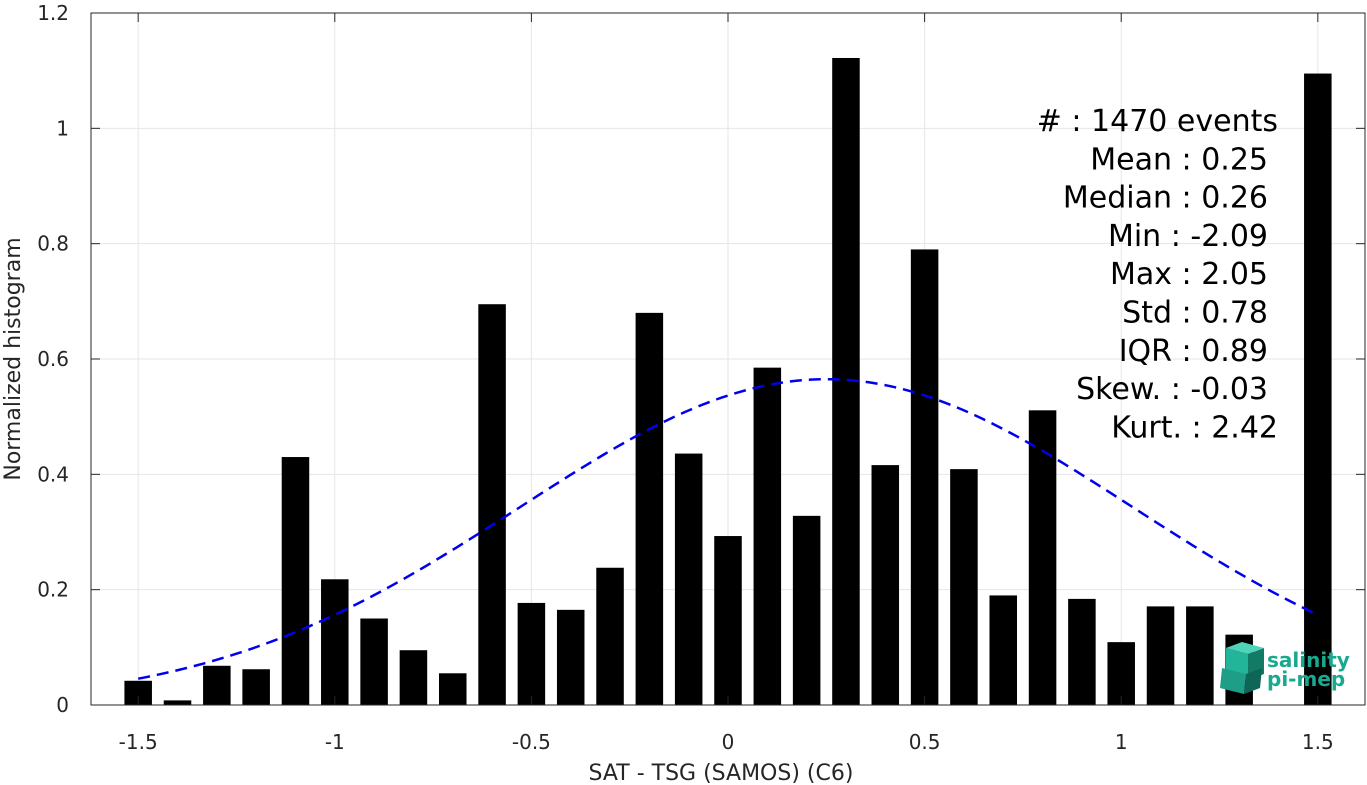 The width and height of the screenshot is (1367, 785). I want to click on stat-line: Median : 0.26, so click(1165, 198).